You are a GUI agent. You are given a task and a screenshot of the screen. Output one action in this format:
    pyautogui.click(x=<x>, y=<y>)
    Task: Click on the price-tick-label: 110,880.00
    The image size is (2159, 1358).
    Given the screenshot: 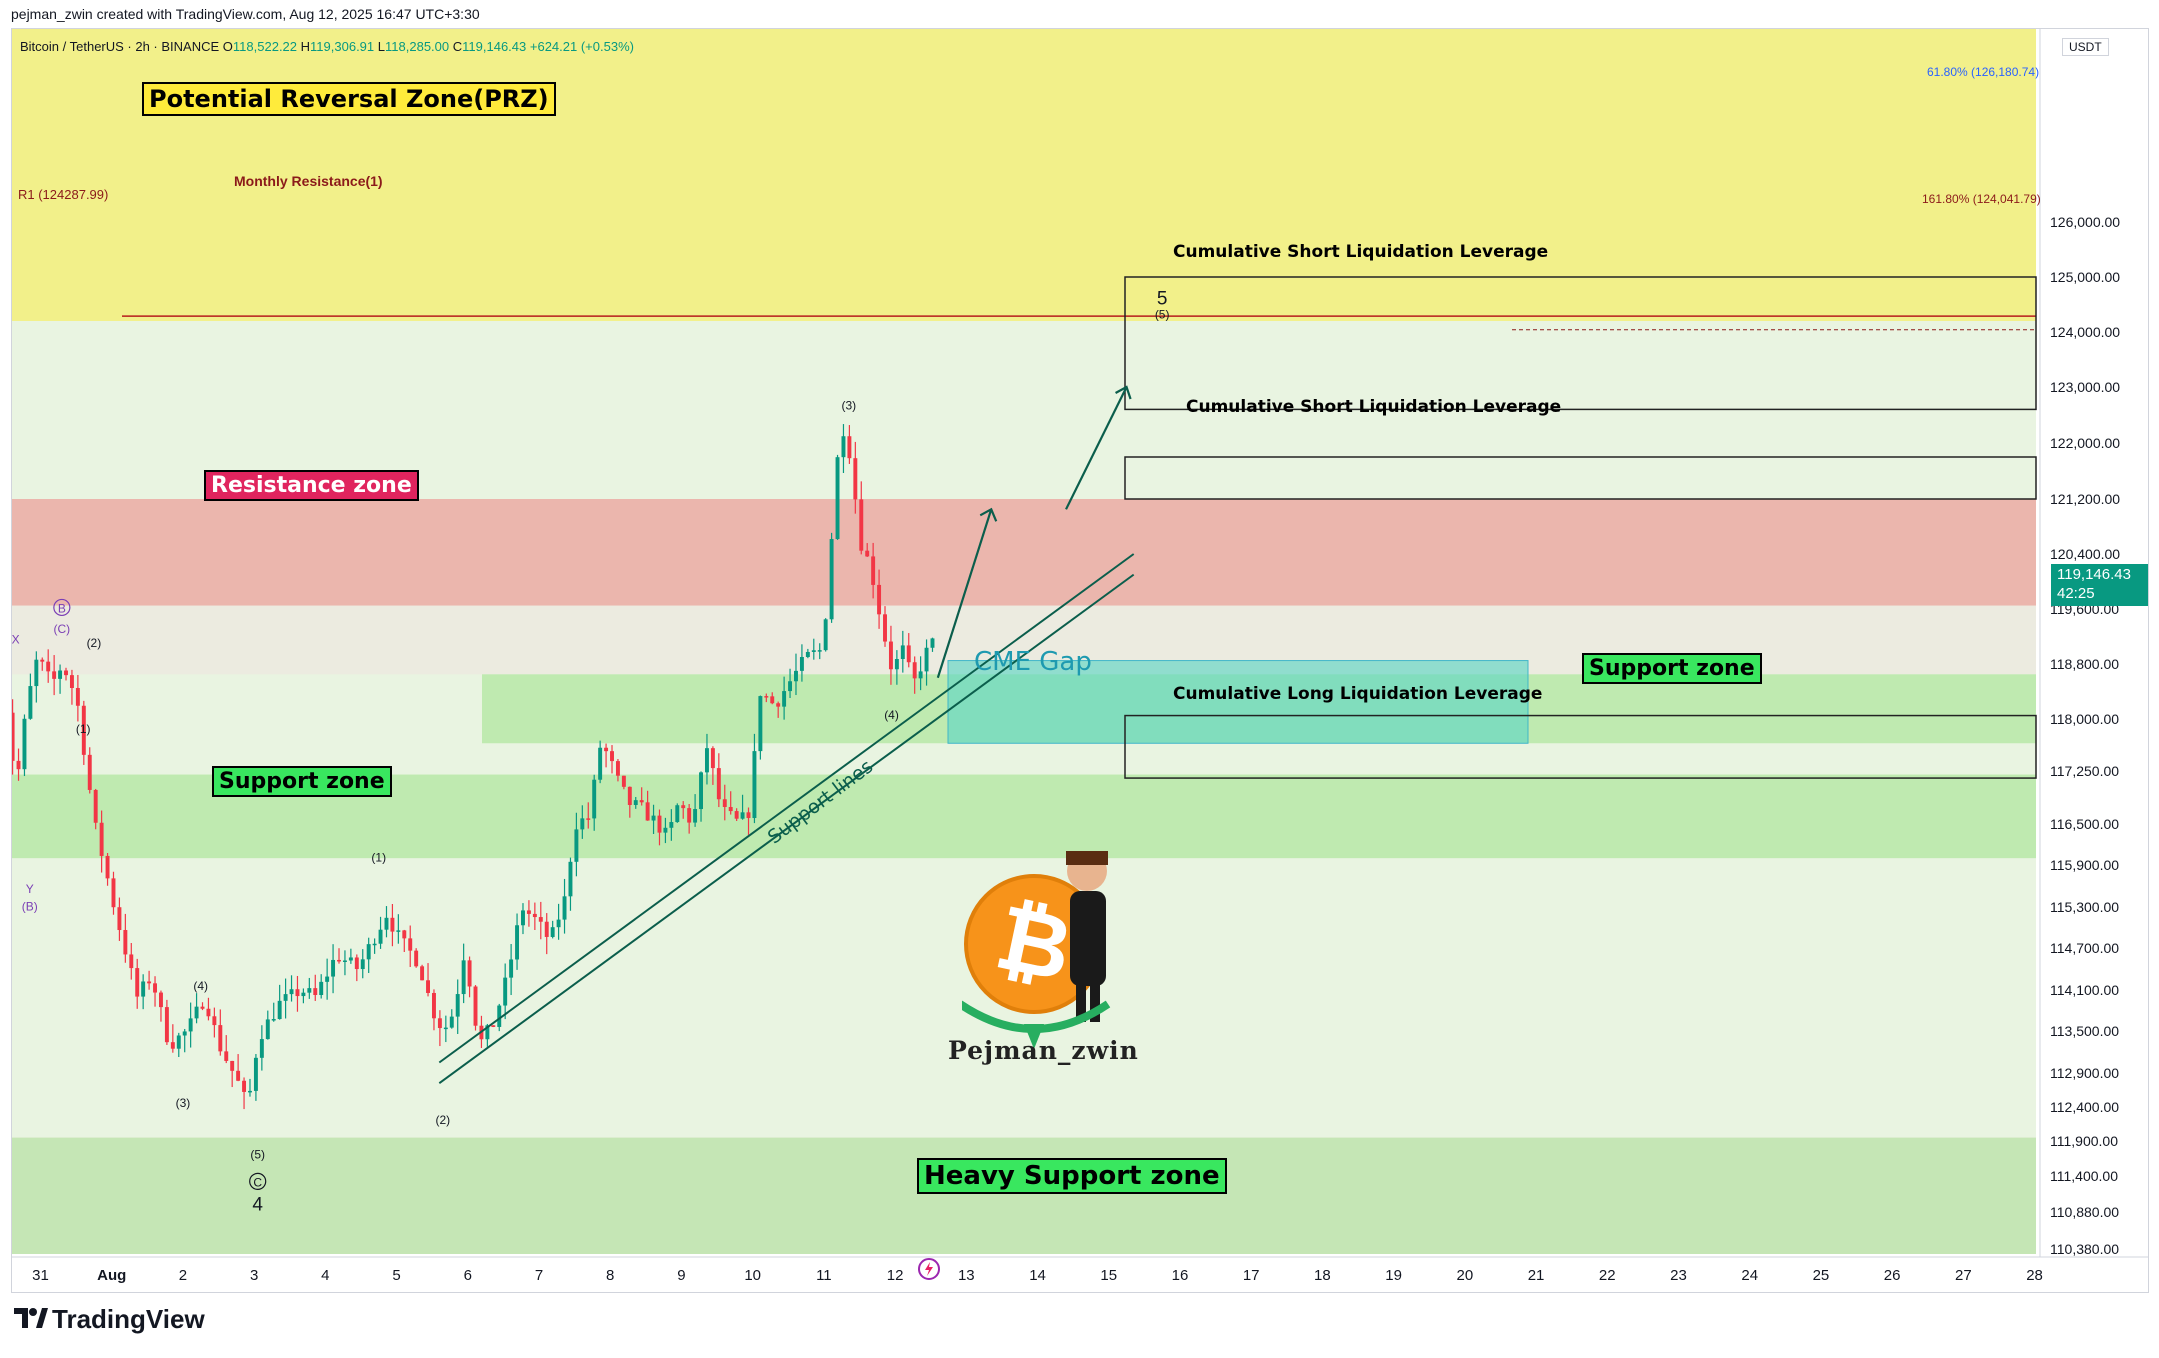 What is the action you would take?
    pyautogui.click(x=2084, y=1212)
    